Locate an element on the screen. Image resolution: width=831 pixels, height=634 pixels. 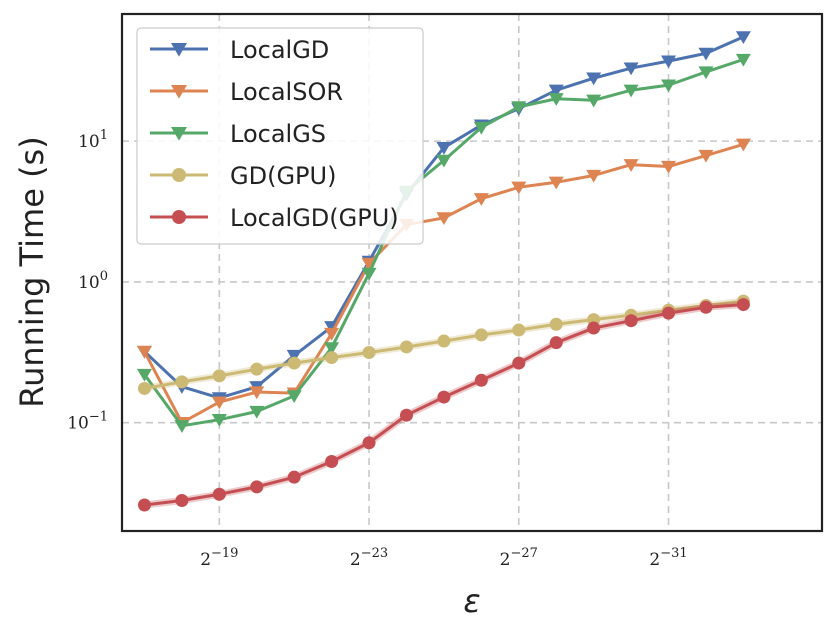
series-gd-gpu- is located at coordinates (443, 344).